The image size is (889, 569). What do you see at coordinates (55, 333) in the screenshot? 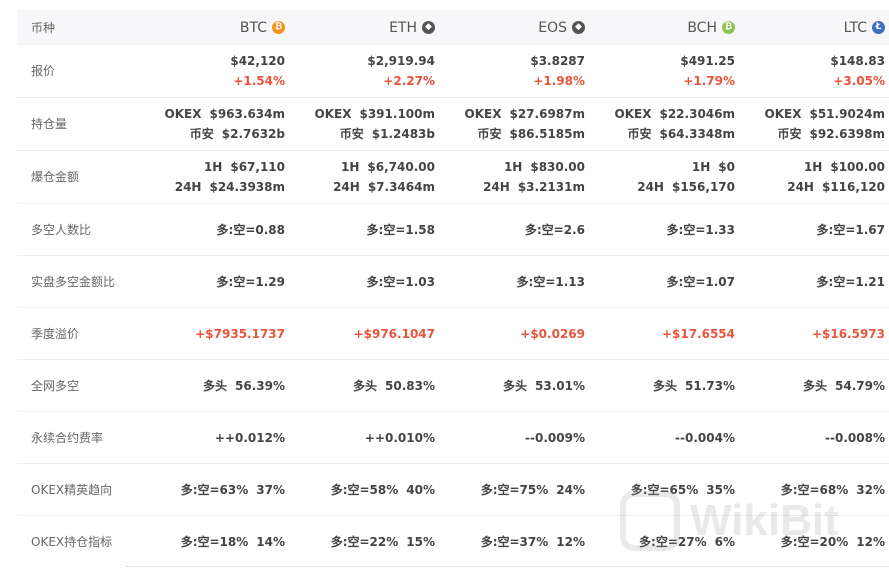
I see `row-label: 季度溢价` at bounding box center [55, 333].